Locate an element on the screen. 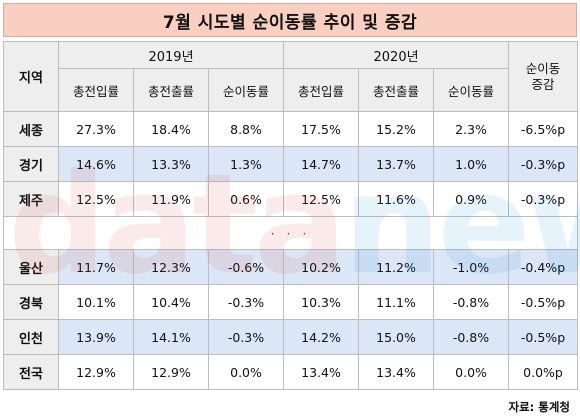 The image size is (580, 419). value-cell: 14.1% is located at coordinates (171, 337).